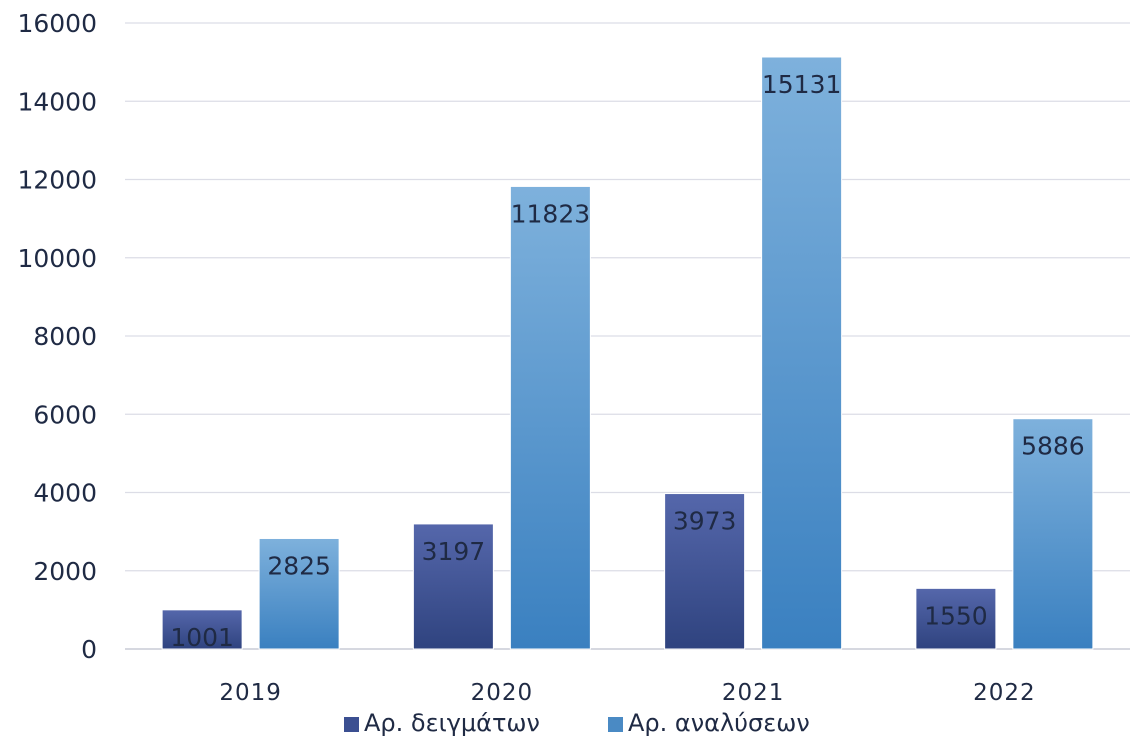 The width and height of the screenshot is (1146, 747). What do you see at coordinates (502, 693) in the screenshot?
I see `x-tick-label: 2020` at bounding box center [502, 693].